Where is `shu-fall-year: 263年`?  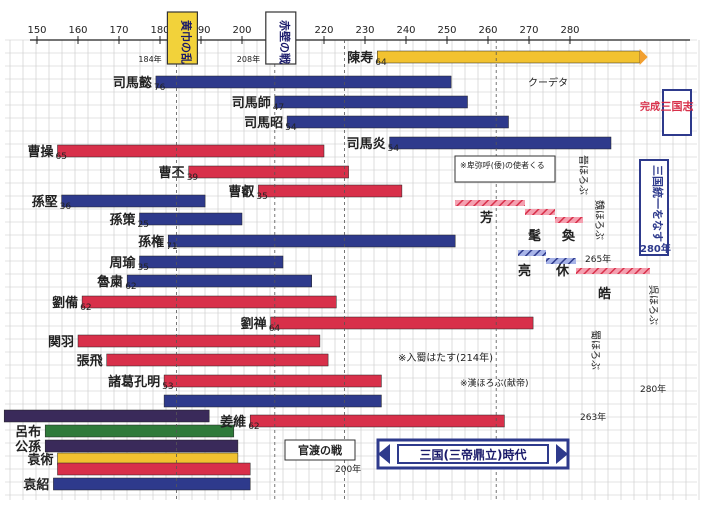
shu-fall-year: 263年 is located at coordinates (593, 417).